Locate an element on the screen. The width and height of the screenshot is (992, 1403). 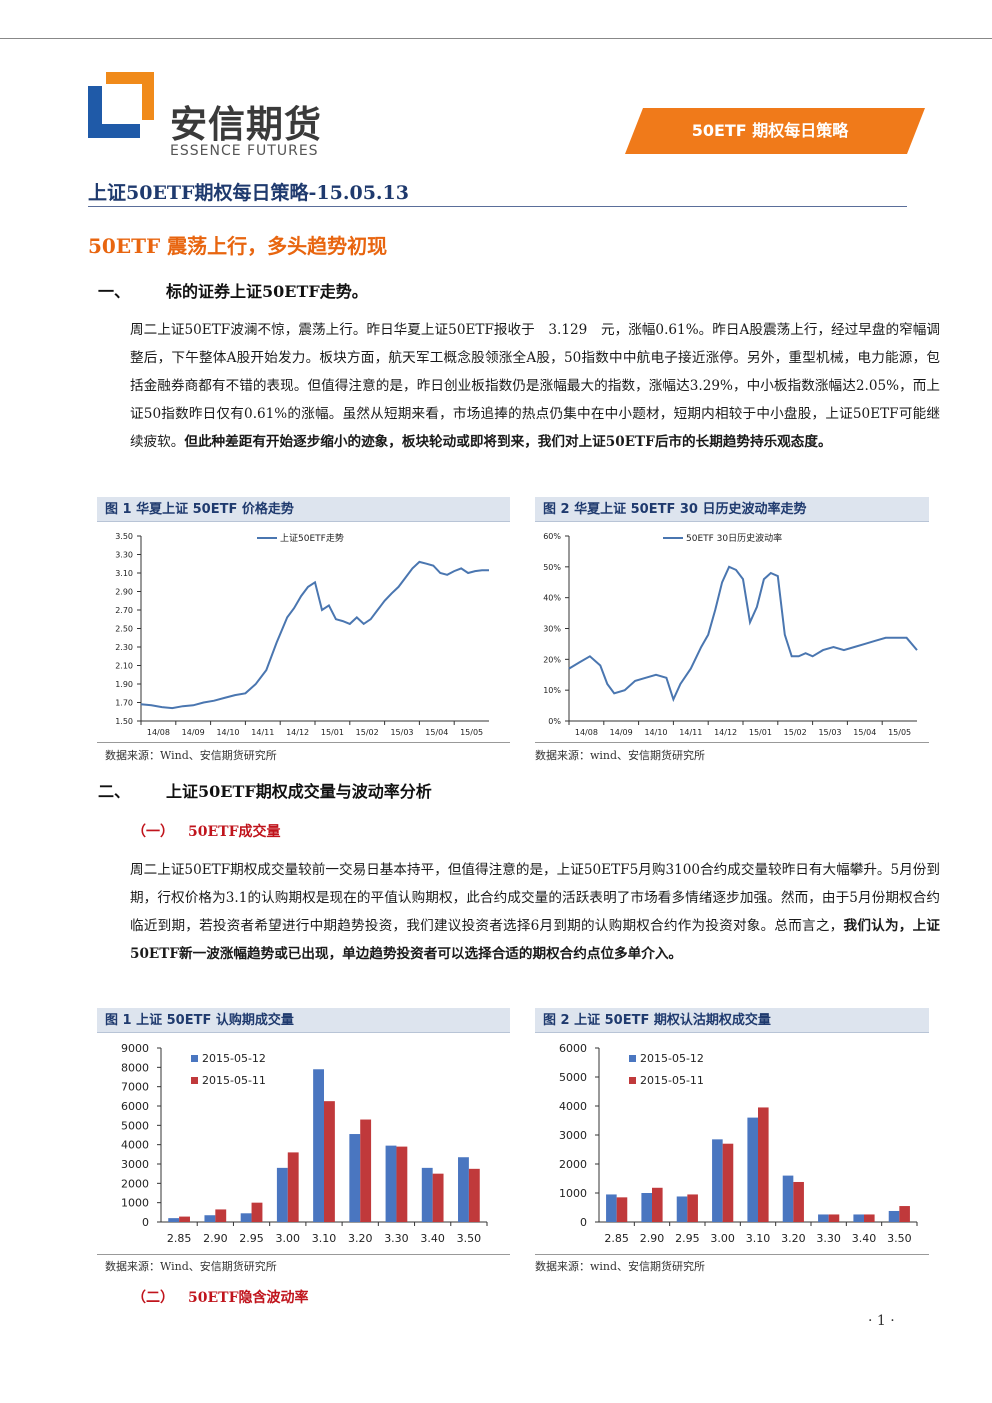
x-tick-label: 15/02 is located at coordinates (795, 732).